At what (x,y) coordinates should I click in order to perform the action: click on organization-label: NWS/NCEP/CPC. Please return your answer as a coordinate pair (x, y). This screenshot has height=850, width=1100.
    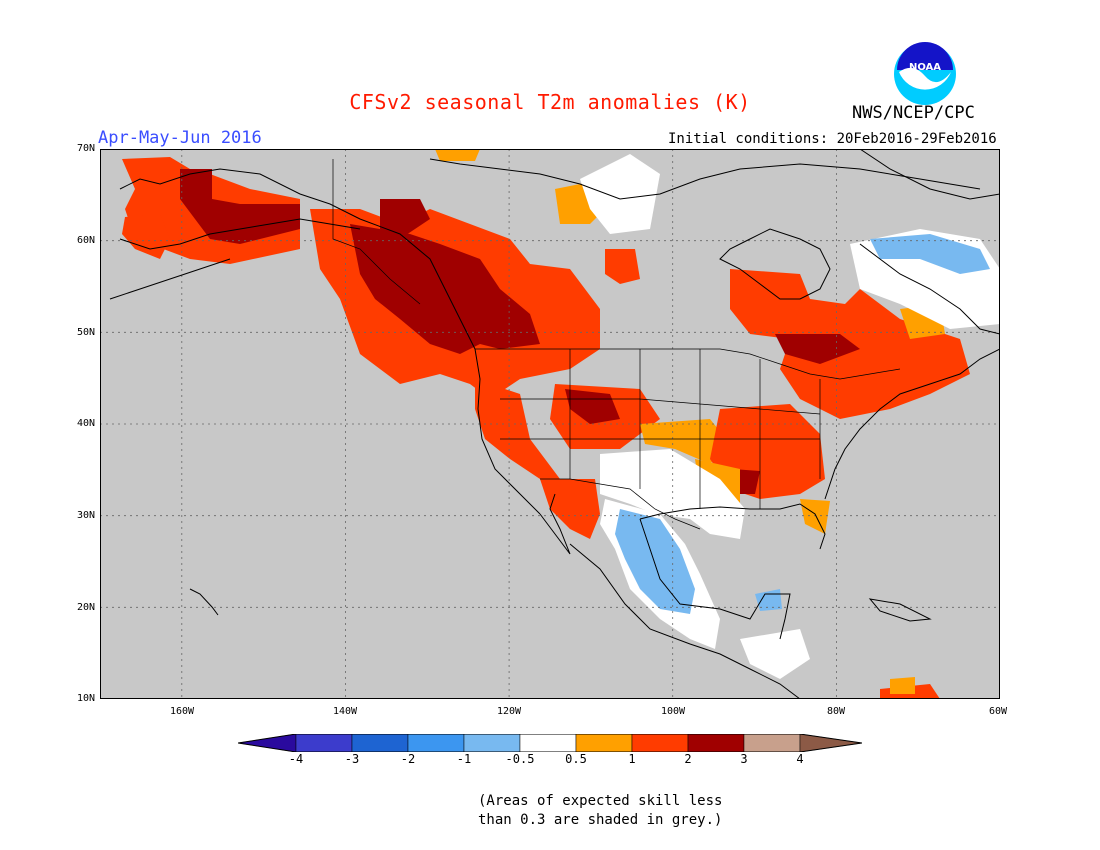
    Looking at the image, I should click on (913, 113).